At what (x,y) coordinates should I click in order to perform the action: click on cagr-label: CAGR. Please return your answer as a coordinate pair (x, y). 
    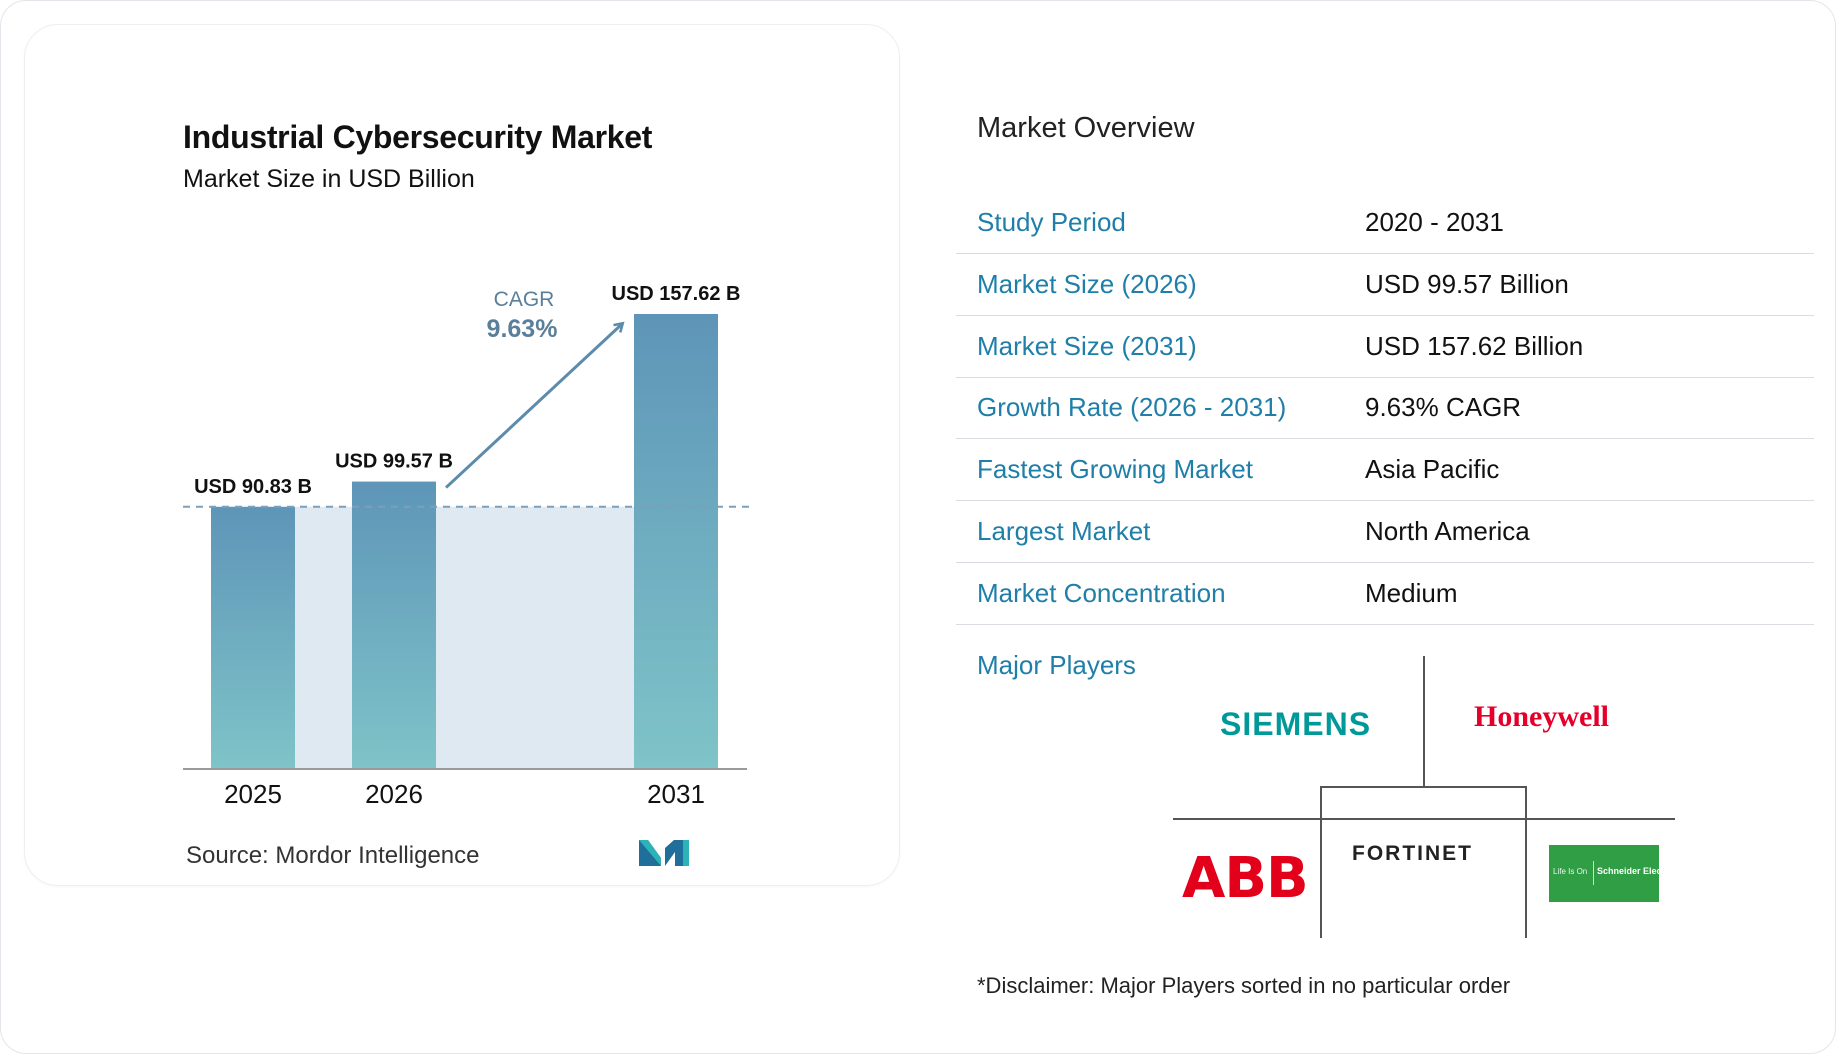
    Looking at the image, I should click on (524, 299).